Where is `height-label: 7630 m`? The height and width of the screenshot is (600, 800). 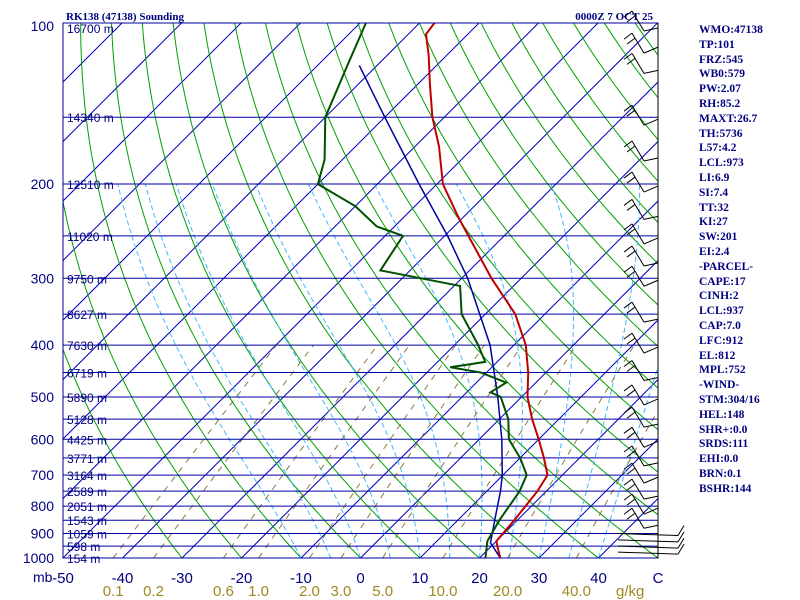
height-label: 7630 m is located at coordinates (87, 346).